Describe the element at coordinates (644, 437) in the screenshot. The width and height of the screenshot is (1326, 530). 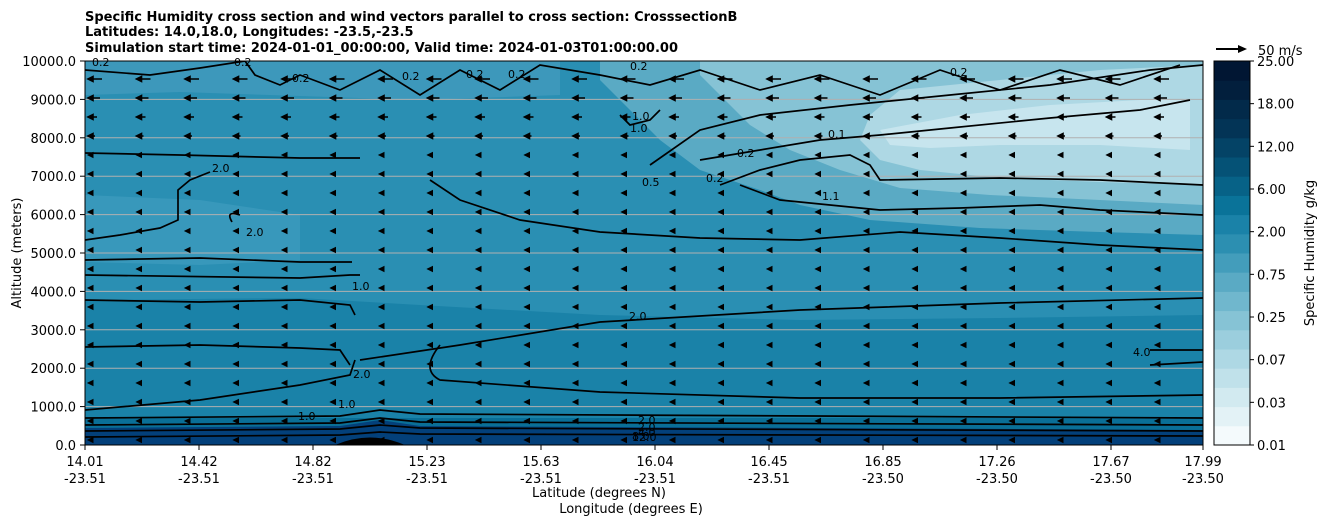
I see `contour-label: 12.0` at that location.